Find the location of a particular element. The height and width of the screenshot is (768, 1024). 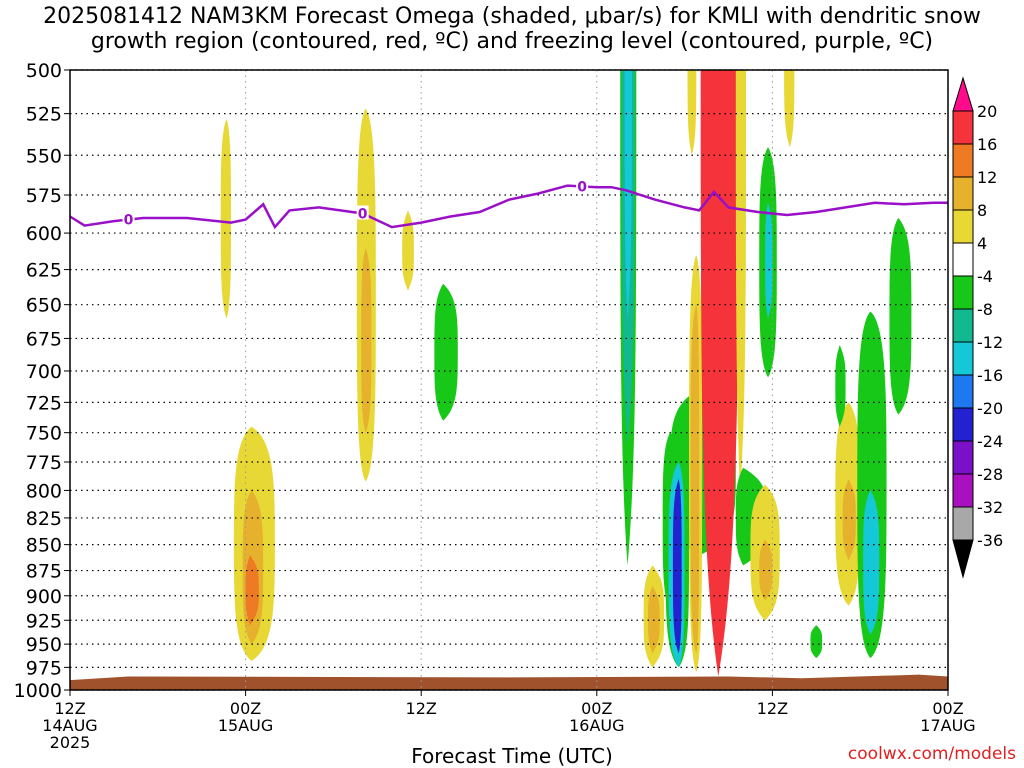

colorbar-label: -4 is located at coordinates (985, 276).